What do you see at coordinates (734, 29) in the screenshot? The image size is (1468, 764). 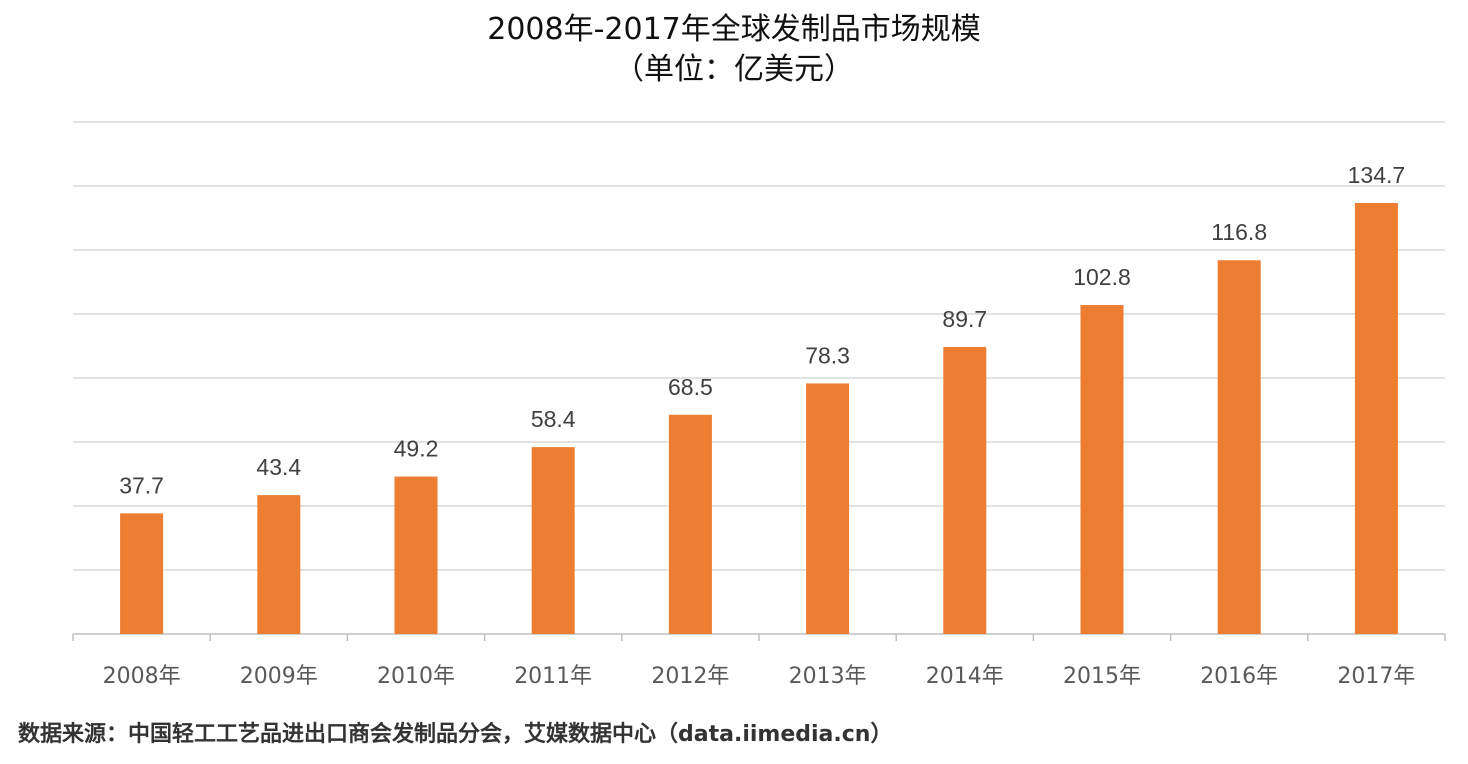 I see `chart-title: 2008年-2017年全球发制品市场规模` at bounding box center [734, 29].